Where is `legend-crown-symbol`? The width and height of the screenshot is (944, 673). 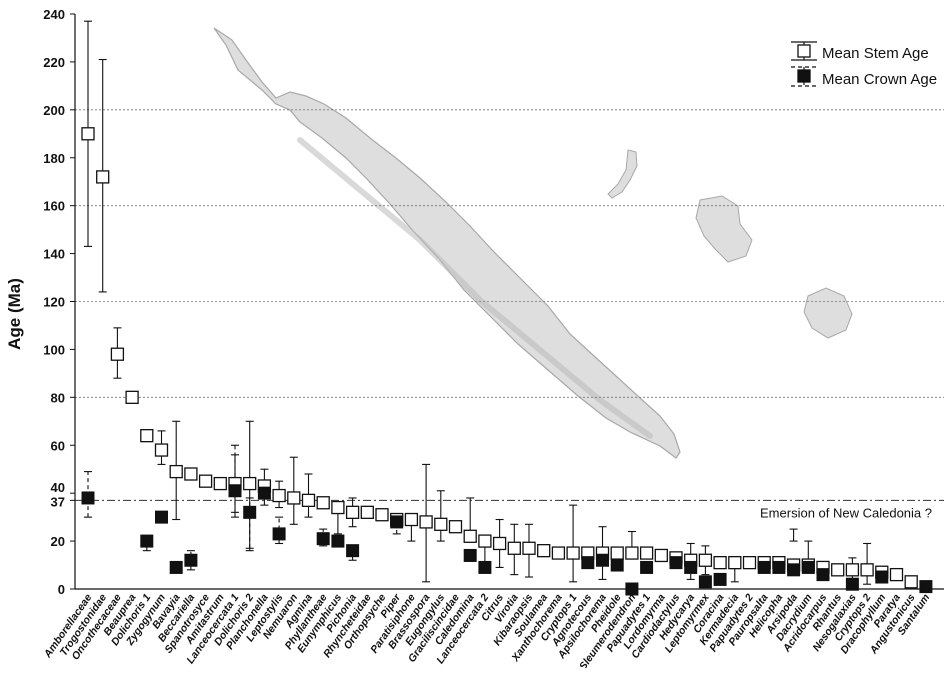
legend-crown-symbol is located at coordinates (804, 76).